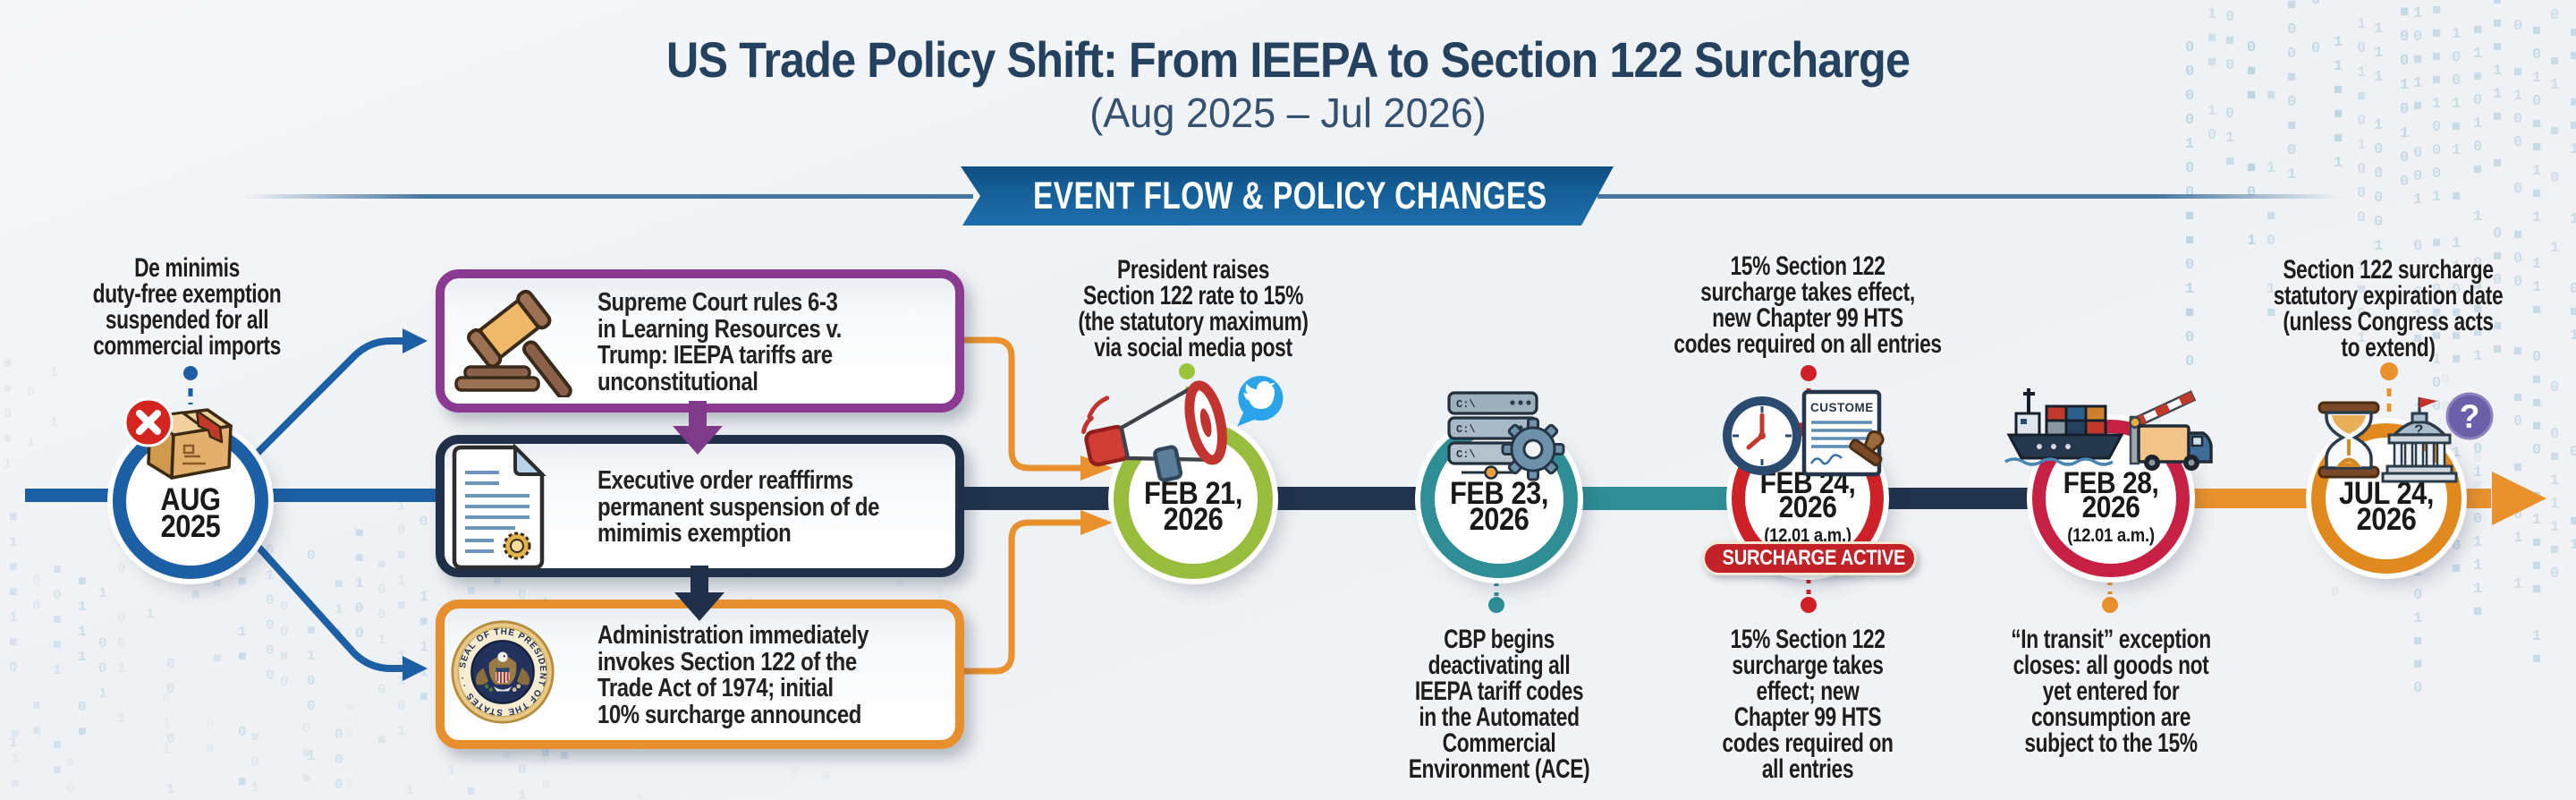  What do you see at coordinates (1842, 407) in the screenshot?
I see `svg-text: CUSTOME` at bounding box center [1842, 407].